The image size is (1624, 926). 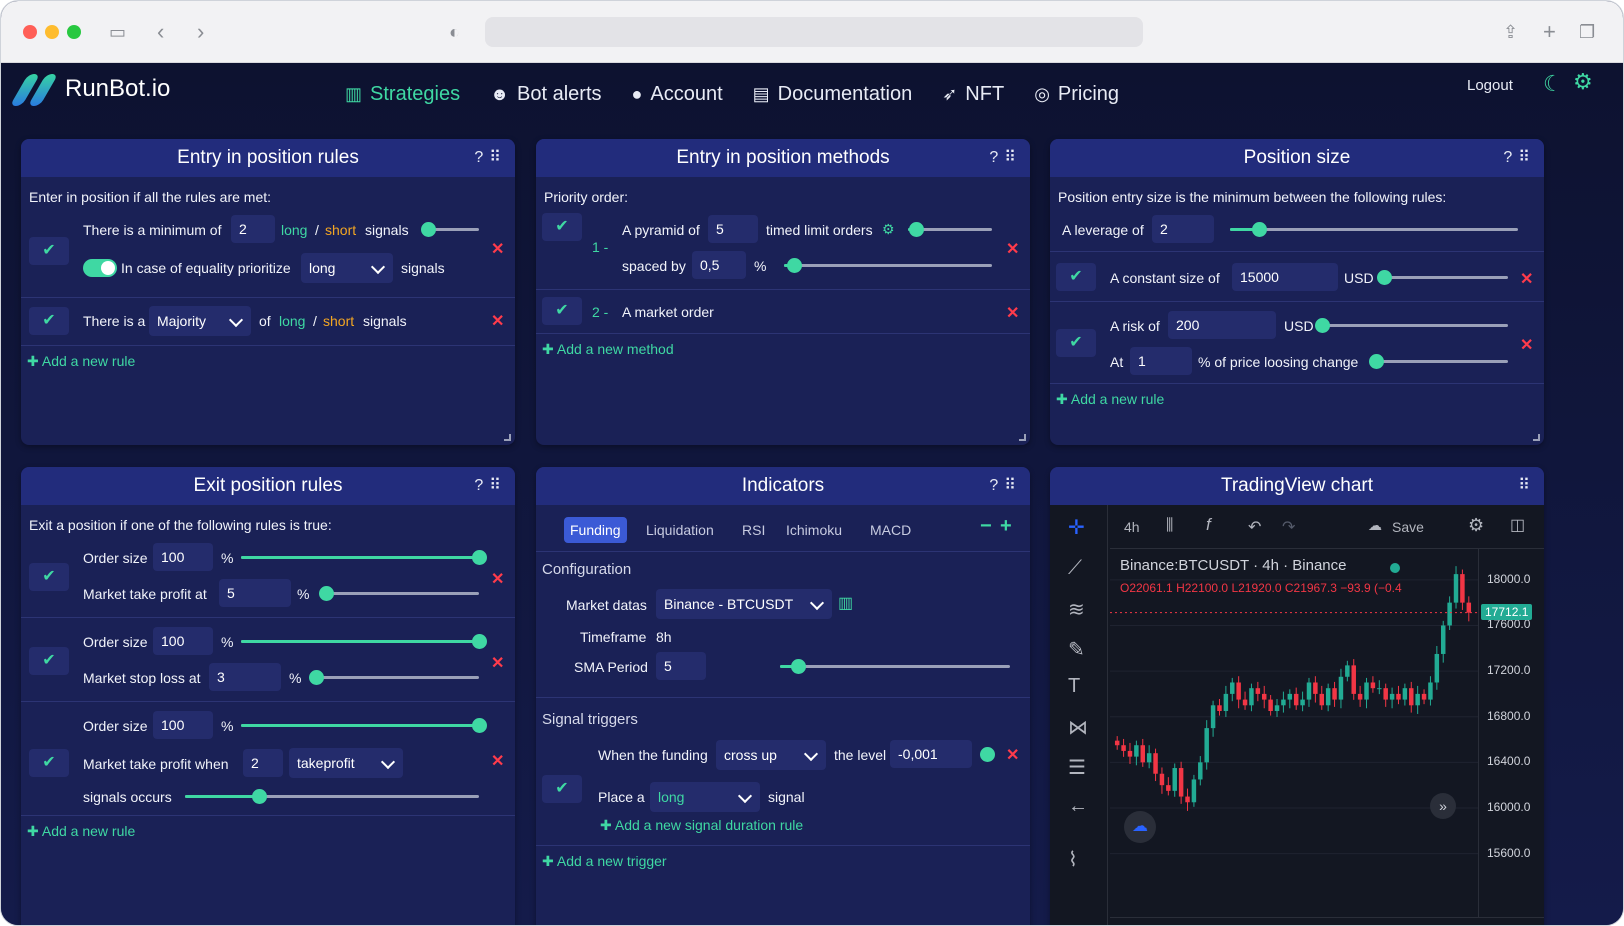 I want to click on tab-ichimoku: Ichimoku, so click(x=814, y=530).